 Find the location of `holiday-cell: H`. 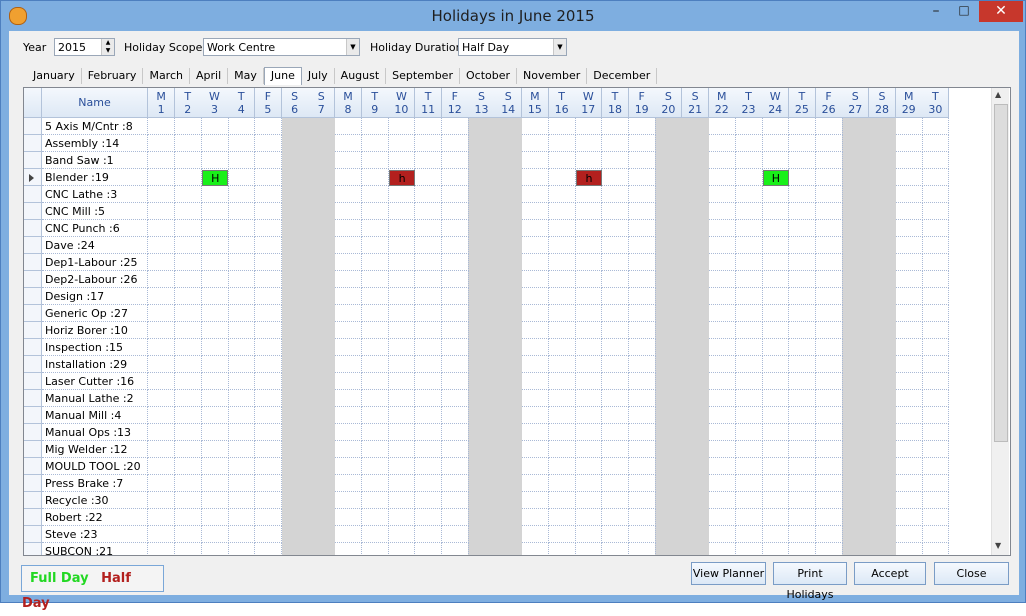

holiday-cell: H is located at coordinates (776, 178).